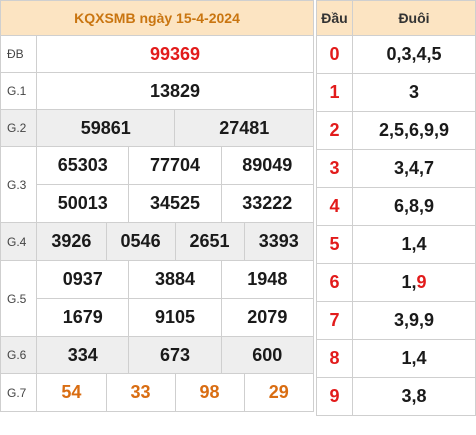  I want to click on prize-label-g1: G.1, so click(19, 91).